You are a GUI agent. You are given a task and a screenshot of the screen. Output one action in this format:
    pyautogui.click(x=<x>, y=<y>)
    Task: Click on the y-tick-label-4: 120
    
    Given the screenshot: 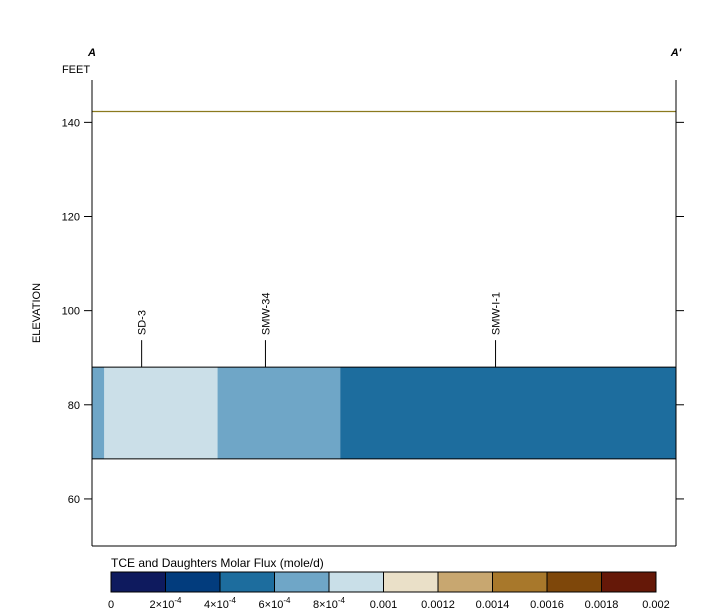 What is the action you would take?
    pyautogui.click(x=71, y=218)
    